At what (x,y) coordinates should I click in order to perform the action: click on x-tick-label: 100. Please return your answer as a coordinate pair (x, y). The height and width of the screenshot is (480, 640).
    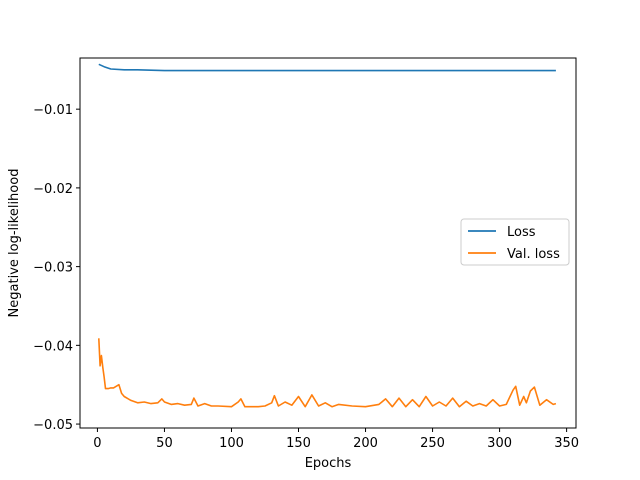
    Looking at the image, I should click on (231, 443).